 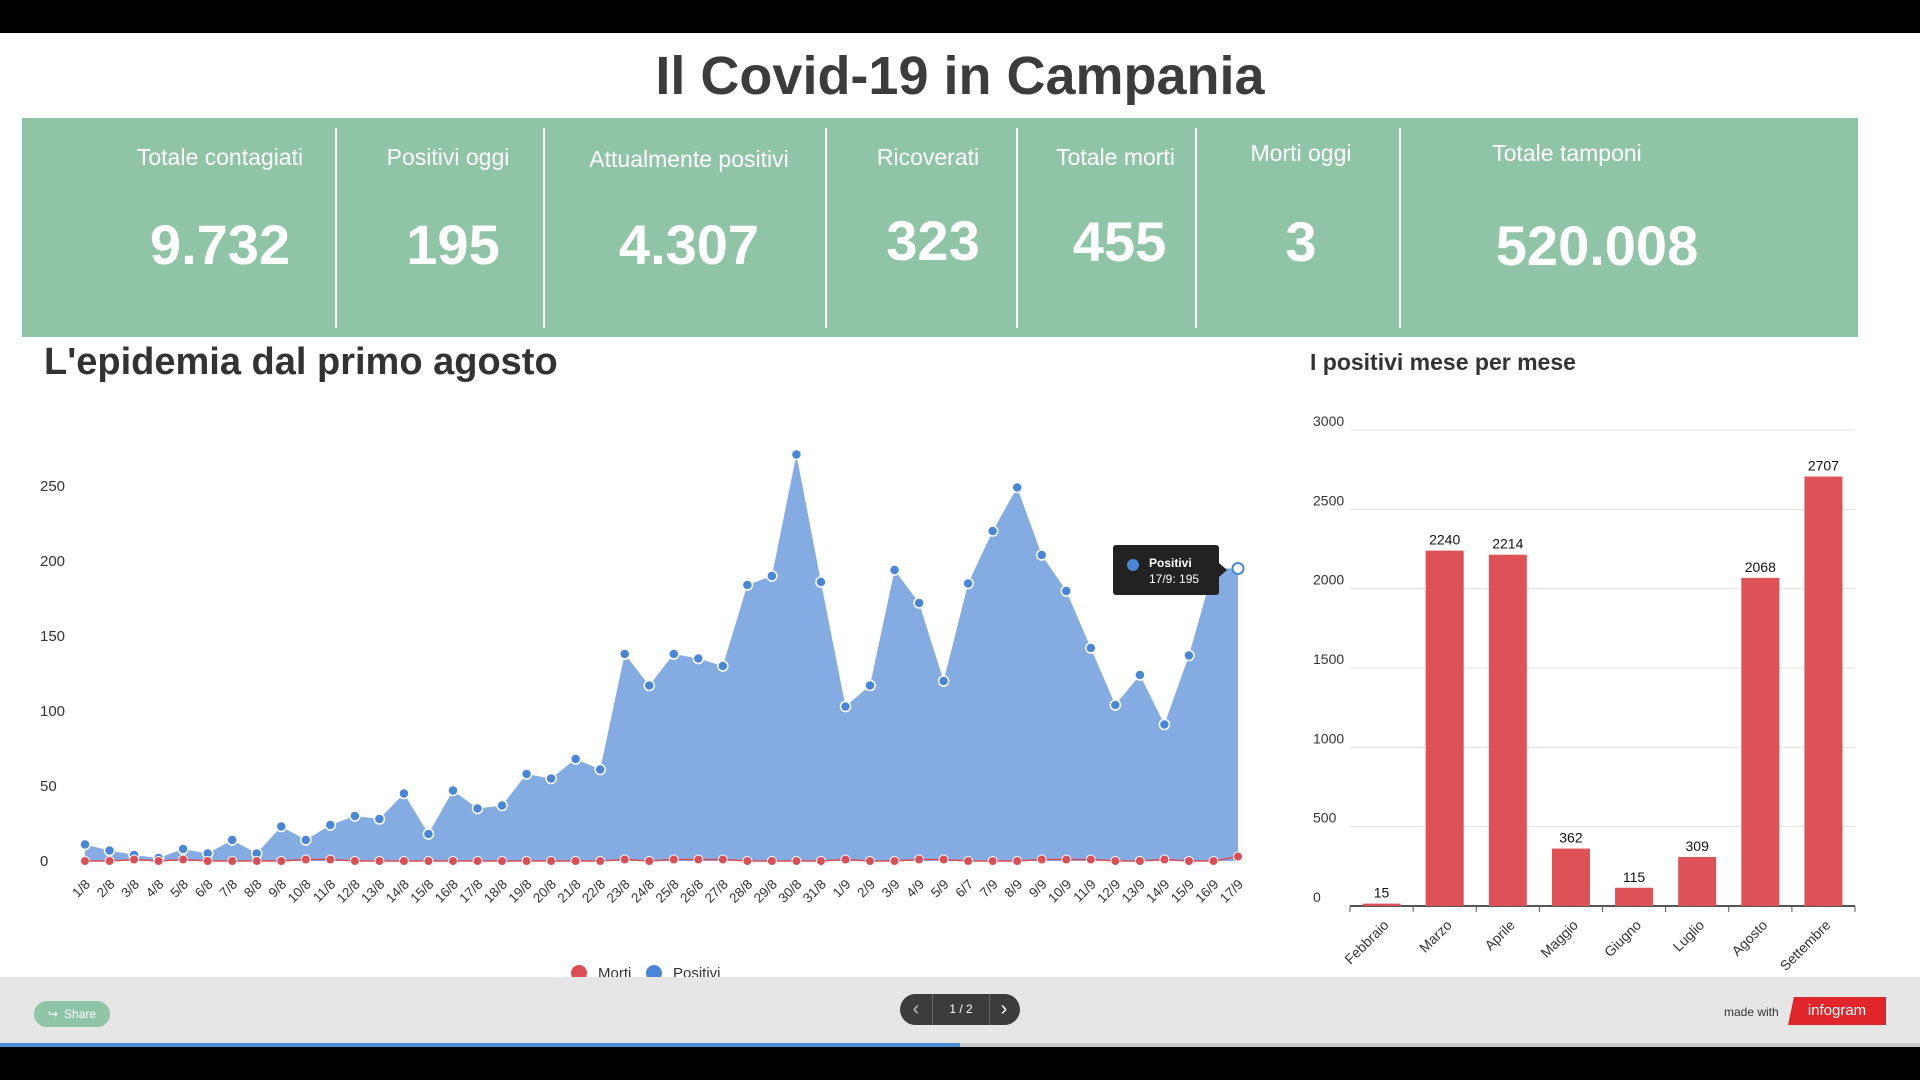 What do you see at coordinates (1170, 570) in the screenshot?
I see `tooltip: Positivi 17/9: 195` at bounding box center [1170, 570].